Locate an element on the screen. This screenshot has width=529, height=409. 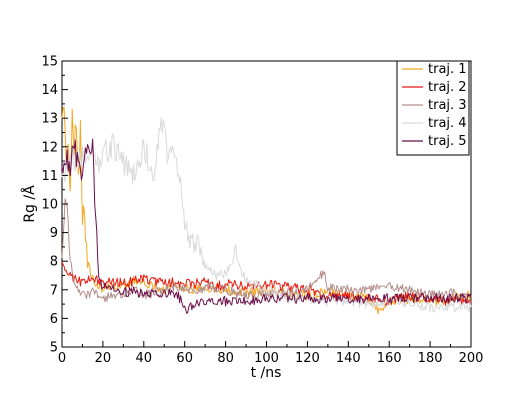
x-tick-label: 180 is located at coordinates (430, 358).